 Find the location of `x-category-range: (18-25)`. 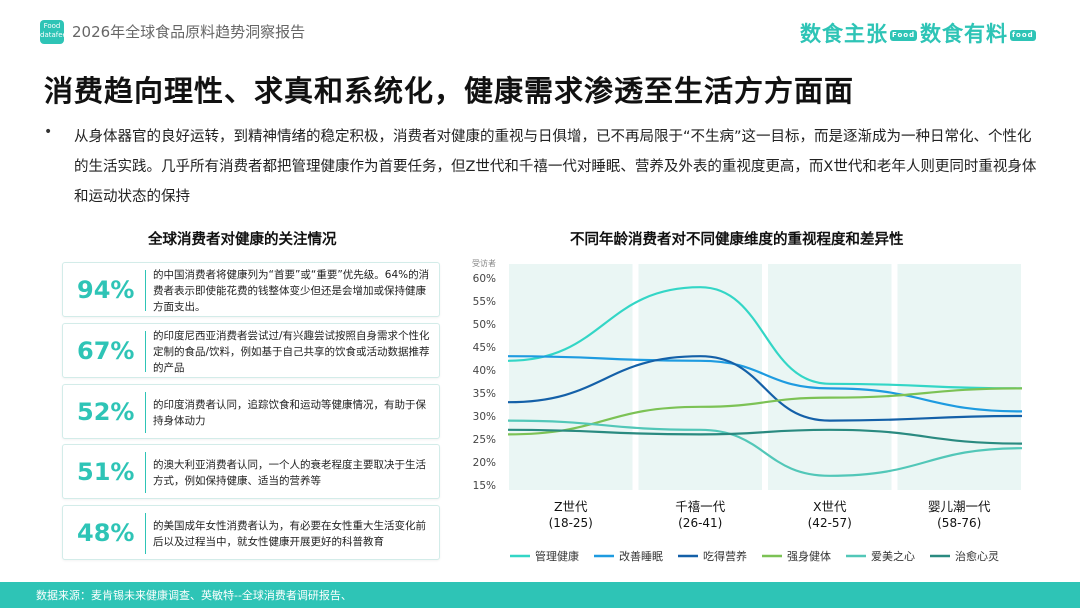

x-category-range: (18-25) is located at coordinates (571, 523).